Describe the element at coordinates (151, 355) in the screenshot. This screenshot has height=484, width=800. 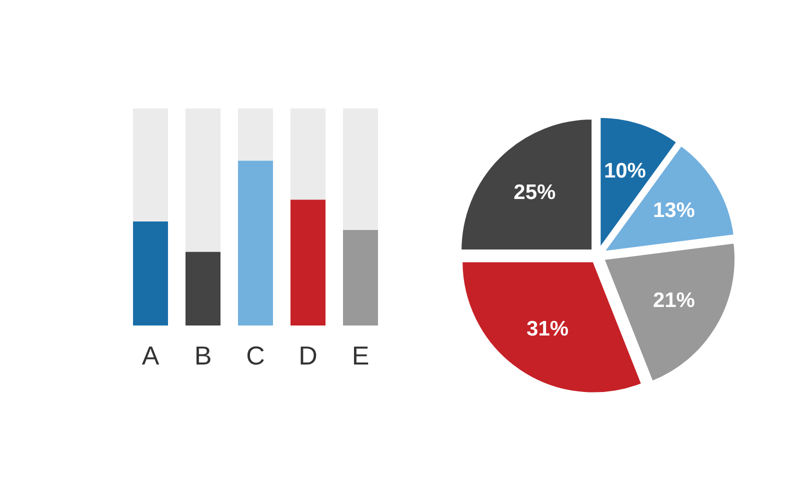
I see `x-tick-label: A` at that location.